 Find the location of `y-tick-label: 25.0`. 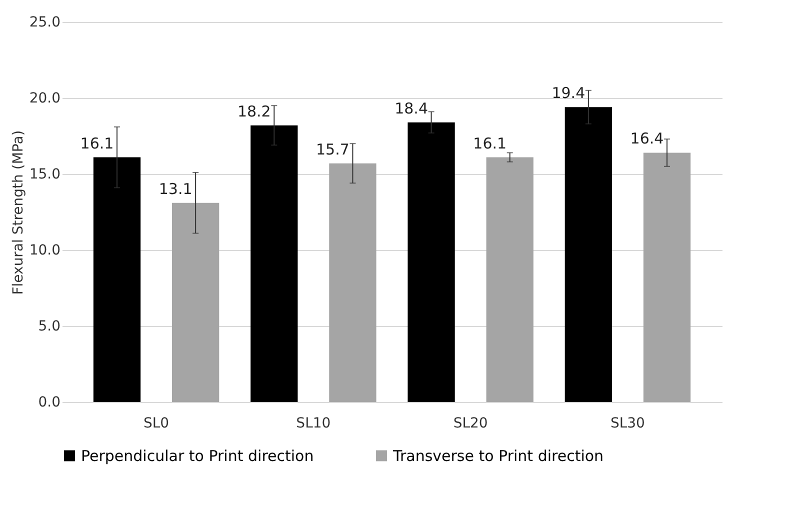

y-tick-label: 25.0 is located at coordinates (44, 22).